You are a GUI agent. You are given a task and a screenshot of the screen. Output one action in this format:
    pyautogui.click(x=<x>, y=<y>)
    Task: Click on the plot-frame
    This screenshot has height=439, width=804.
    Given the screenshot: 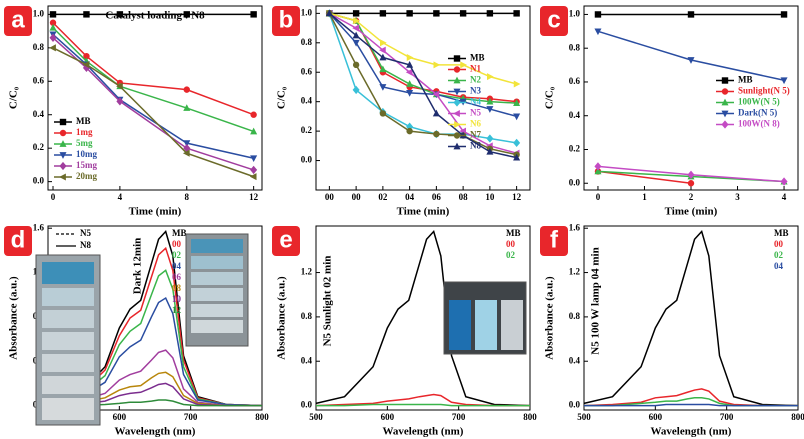 What is the action you would take?
    pyautogui.click(x=423, y=98)
    